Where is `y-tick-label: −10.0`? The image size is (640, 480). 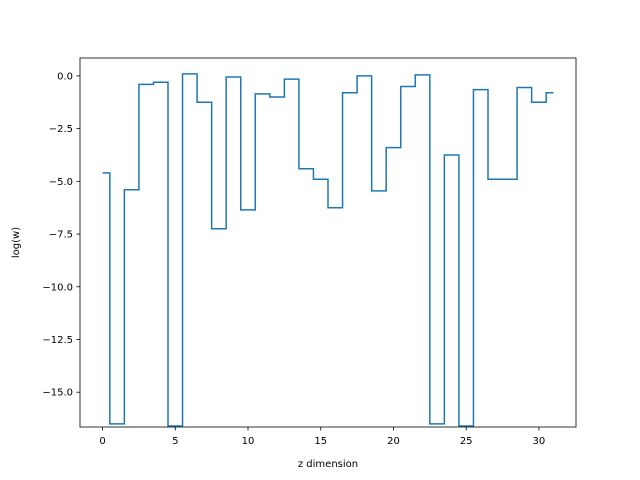 y-tick-label: −10.0 is located at coordinates (57, 287).